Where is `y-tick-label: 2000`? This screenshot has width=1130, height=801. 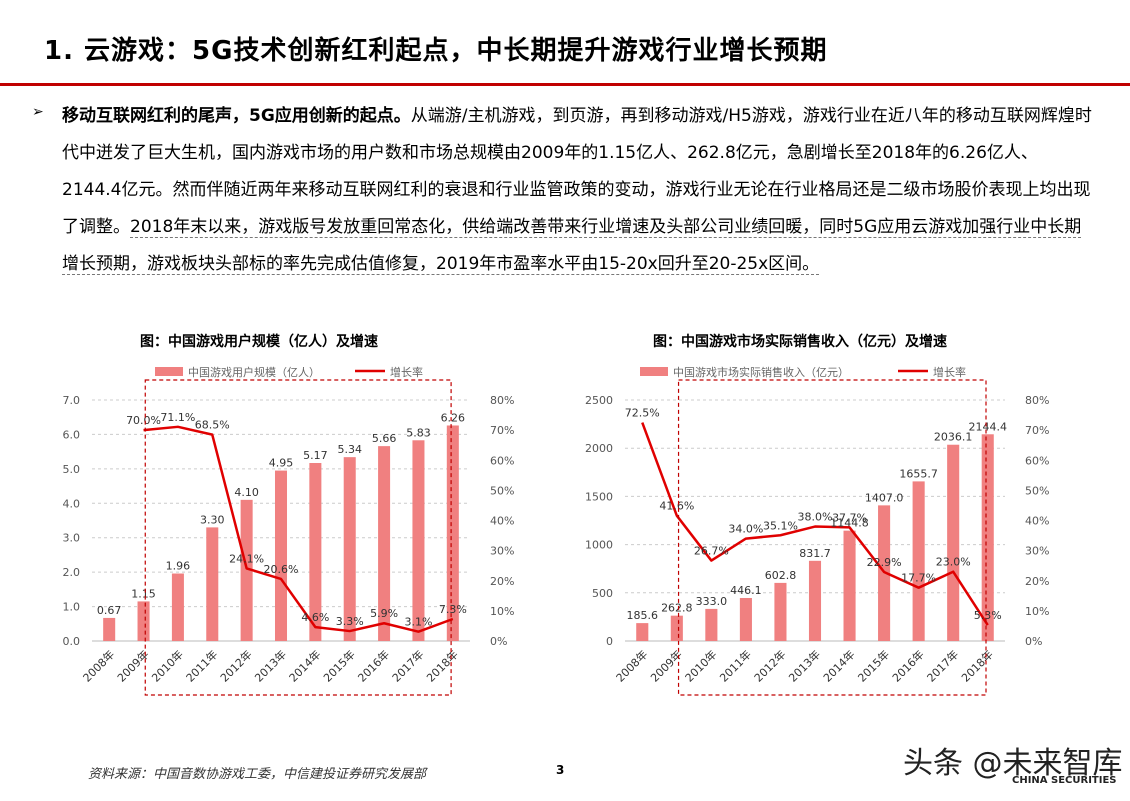
y-tick-label: 2000 is located at coordinates (599, 448).